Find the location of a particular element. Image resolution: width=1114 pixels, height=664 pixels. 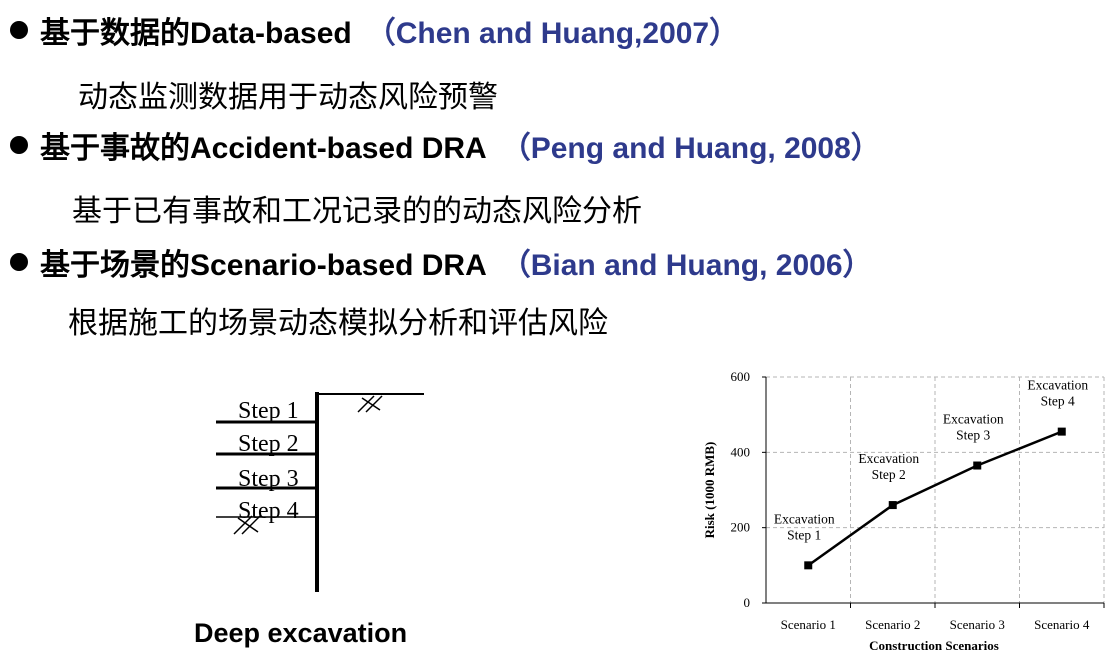

bullet-heading: 基于数据的Data-based is located at coordinates (196, 33).